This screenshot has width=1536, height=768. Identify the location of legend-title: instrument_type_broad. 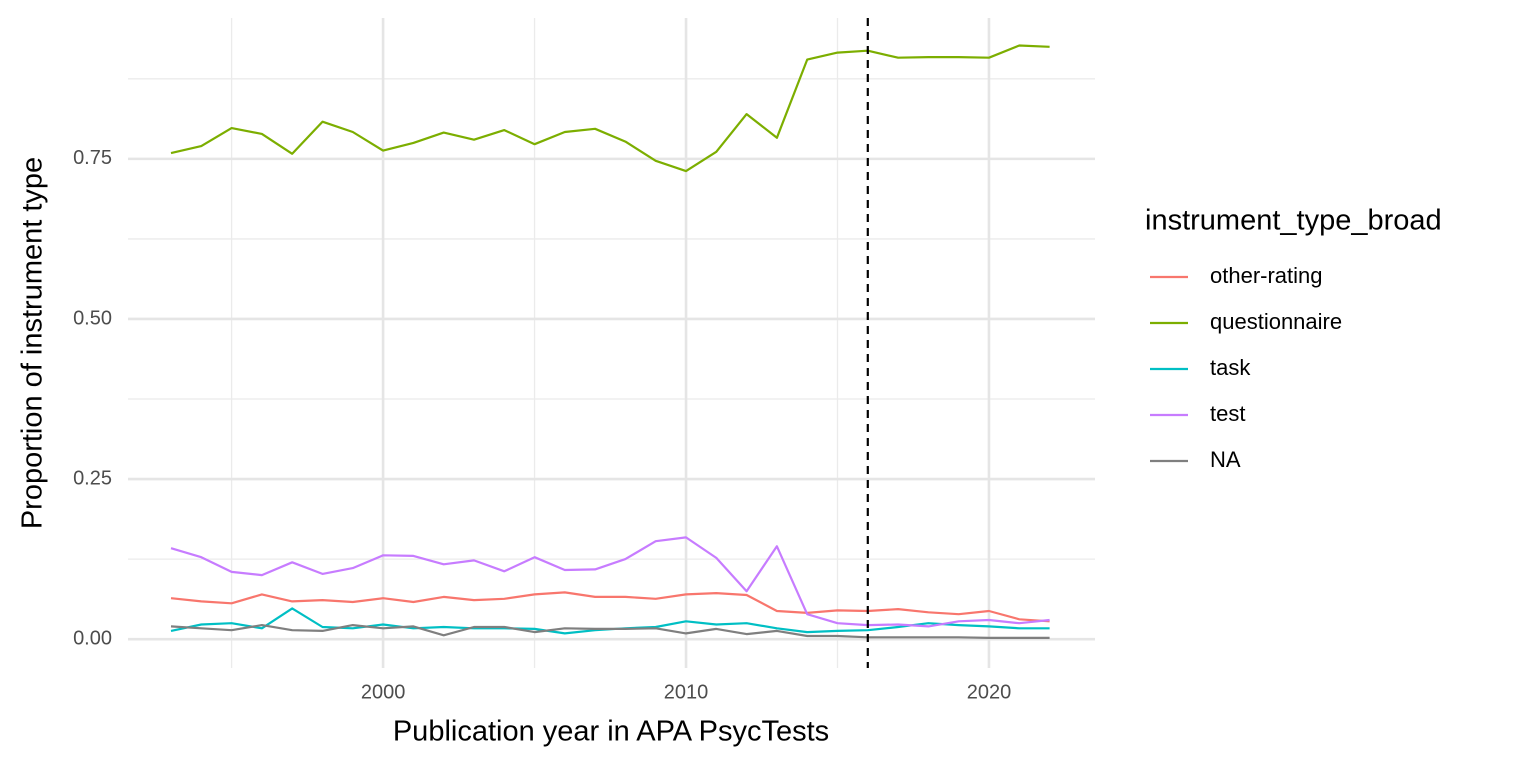
(1293, 221).